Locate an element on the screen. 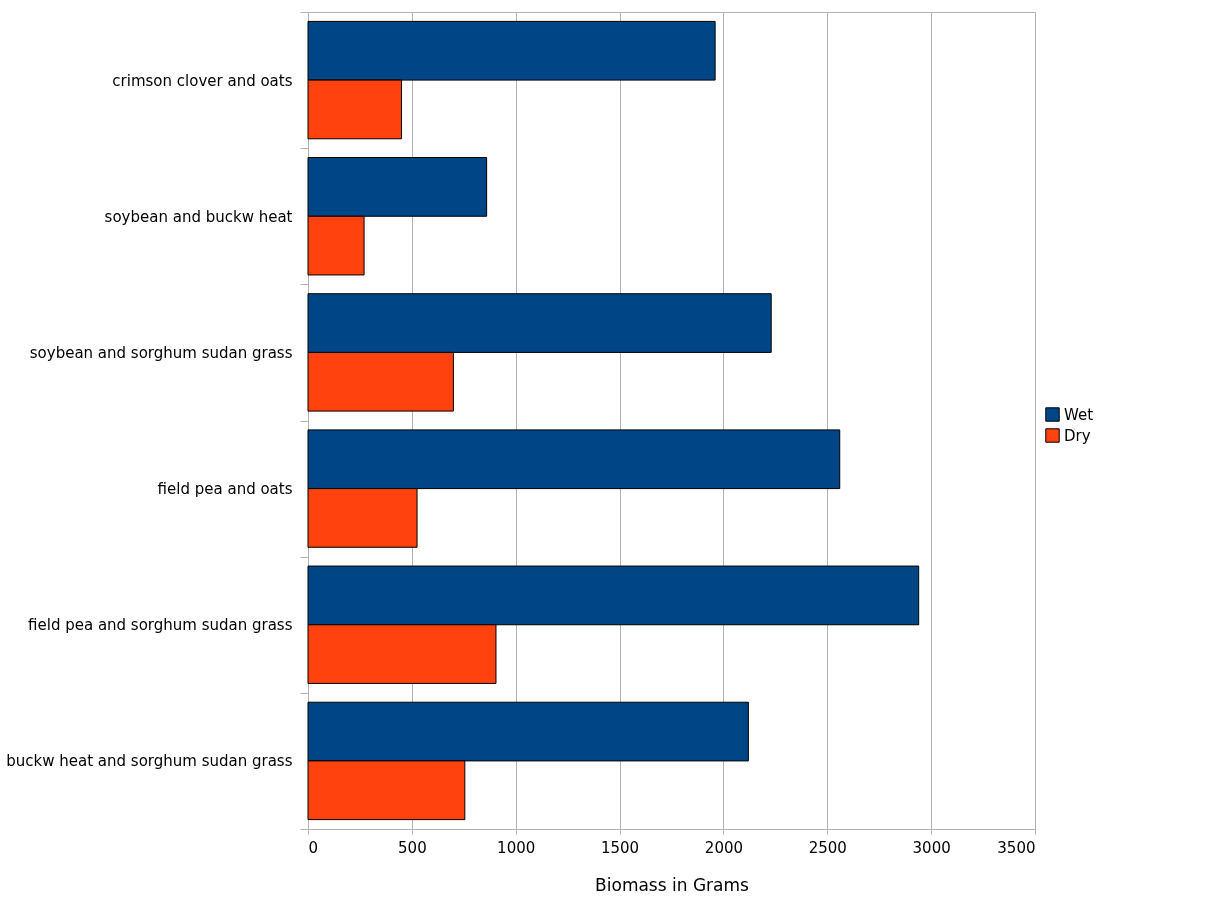  y-tick-label: soybean and sorghum sudan grass is located at coordinates (161, 352).